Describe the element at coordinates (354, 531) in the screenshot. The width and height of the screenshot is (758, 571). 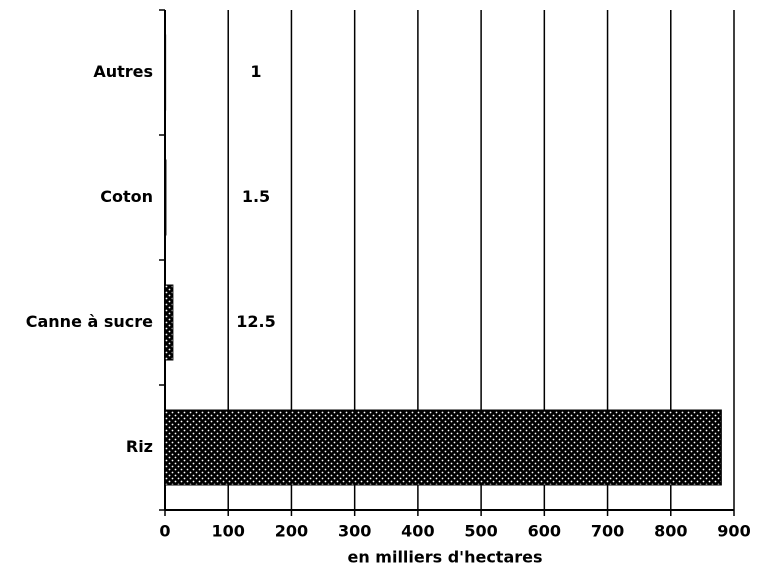
I see `x-tick-label: 300` at that location.